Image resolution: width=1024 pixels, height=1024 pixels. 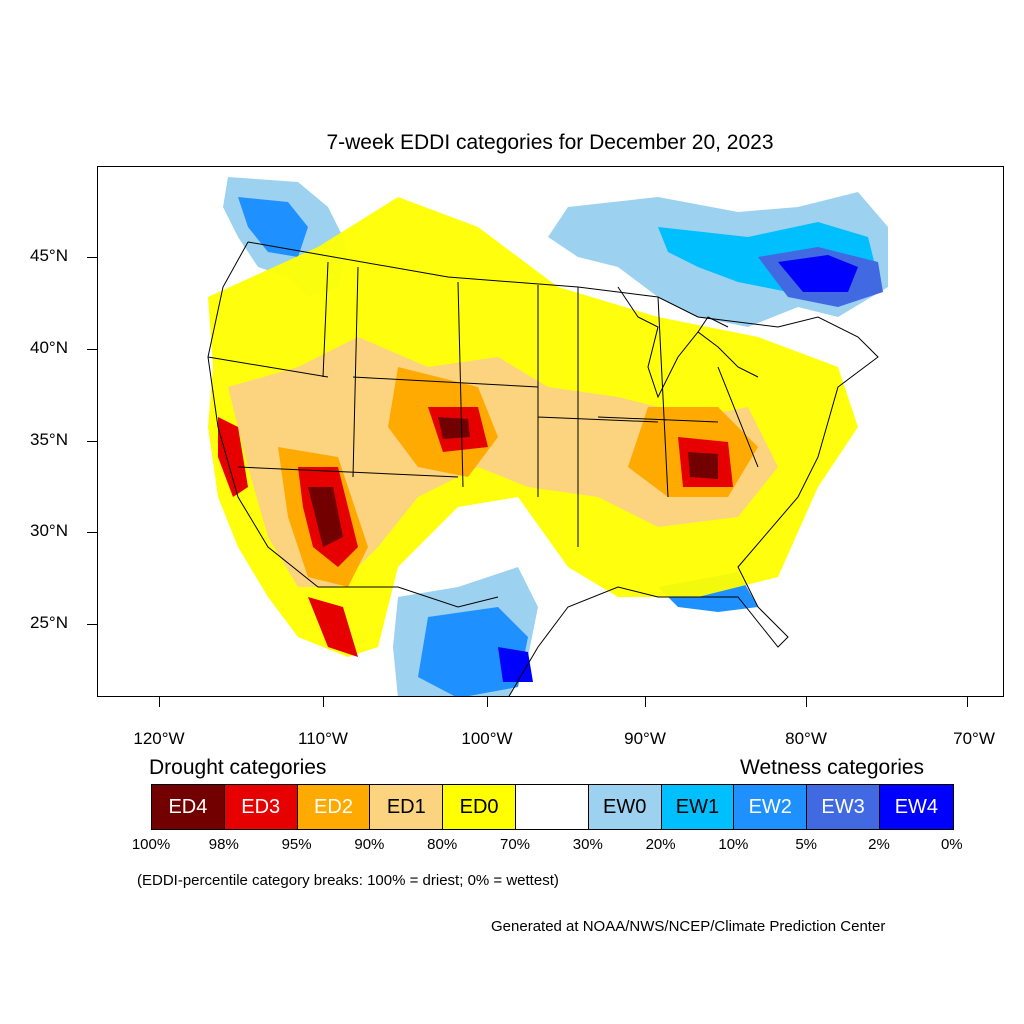 What do you see at coordinates (503, 462) in the screenshot?
I see `ed1-central` at bounding box center [503, 462].